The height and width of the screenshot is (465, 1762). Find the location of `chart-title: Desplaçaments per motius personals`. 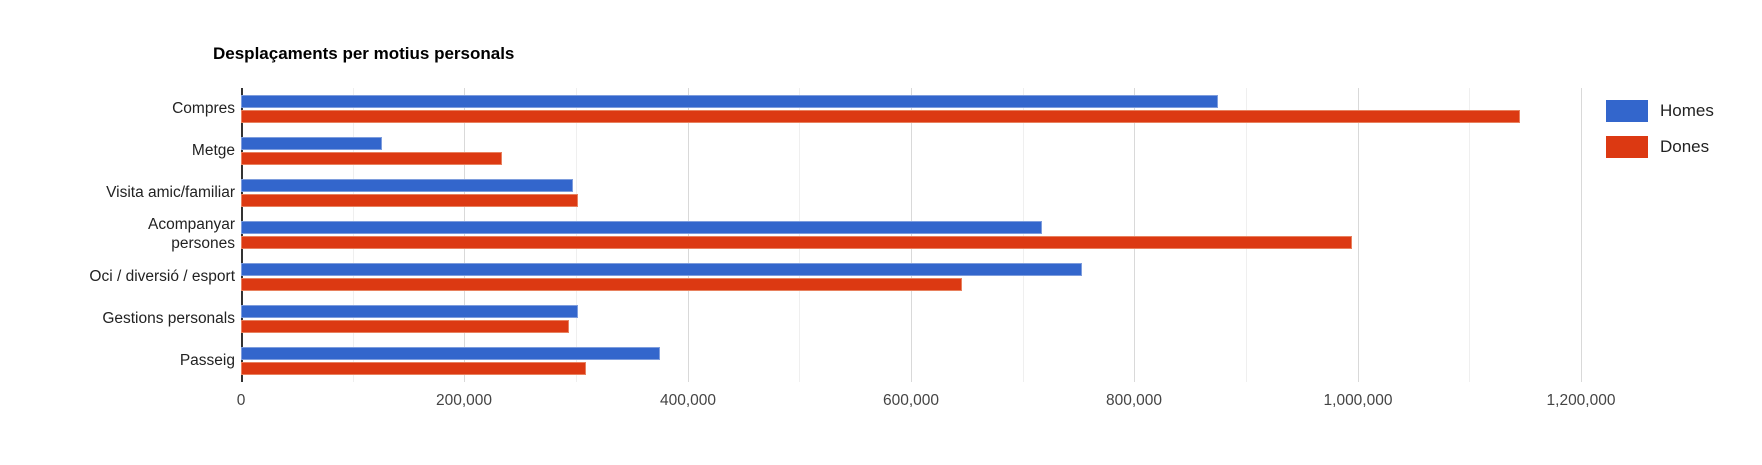

chart-title: Desplaçaments per motius personals is located at coordinates (364, 53).